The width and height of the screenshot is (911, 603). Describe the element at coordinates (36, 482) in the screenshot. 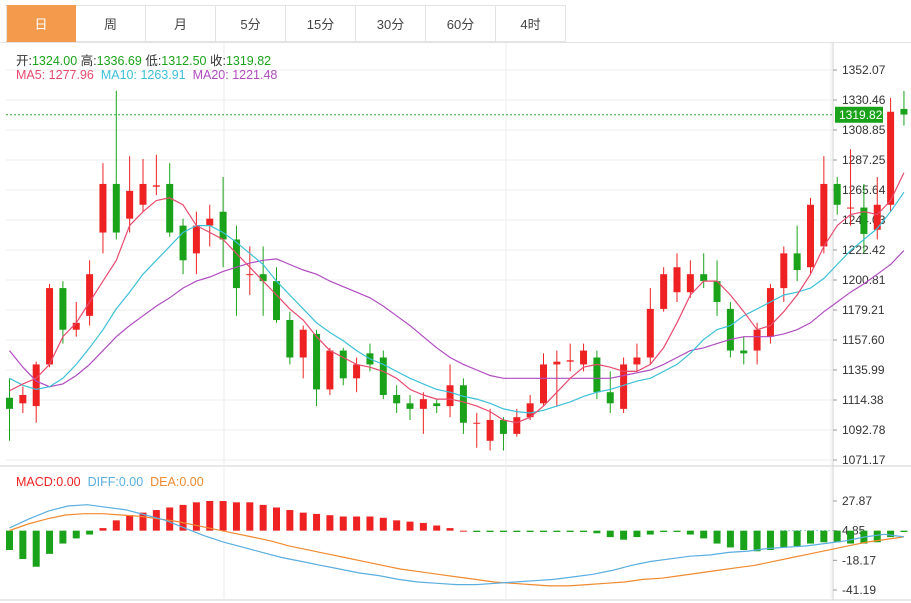

I see `macd-label: MACD:` at that location.